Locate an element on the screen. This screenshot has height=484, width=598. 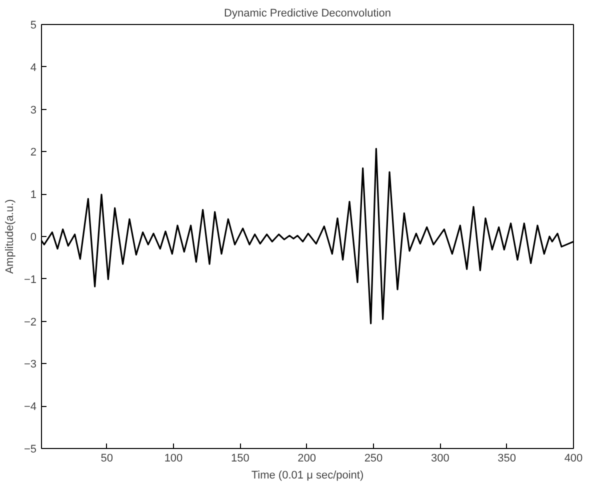
y-tick-label: 3 is located at coordinates (33, 110).